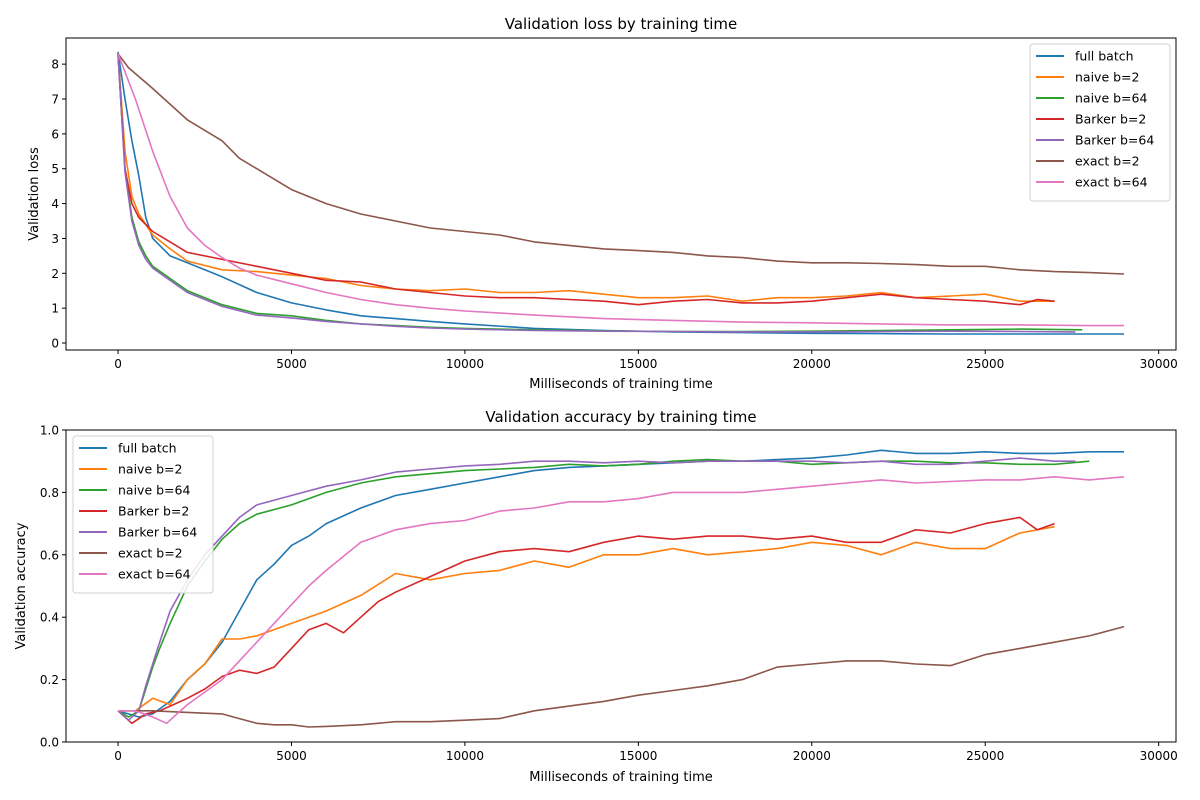  I want to click on accuracy-x-tick-label: 30000, so click(1159, 756).